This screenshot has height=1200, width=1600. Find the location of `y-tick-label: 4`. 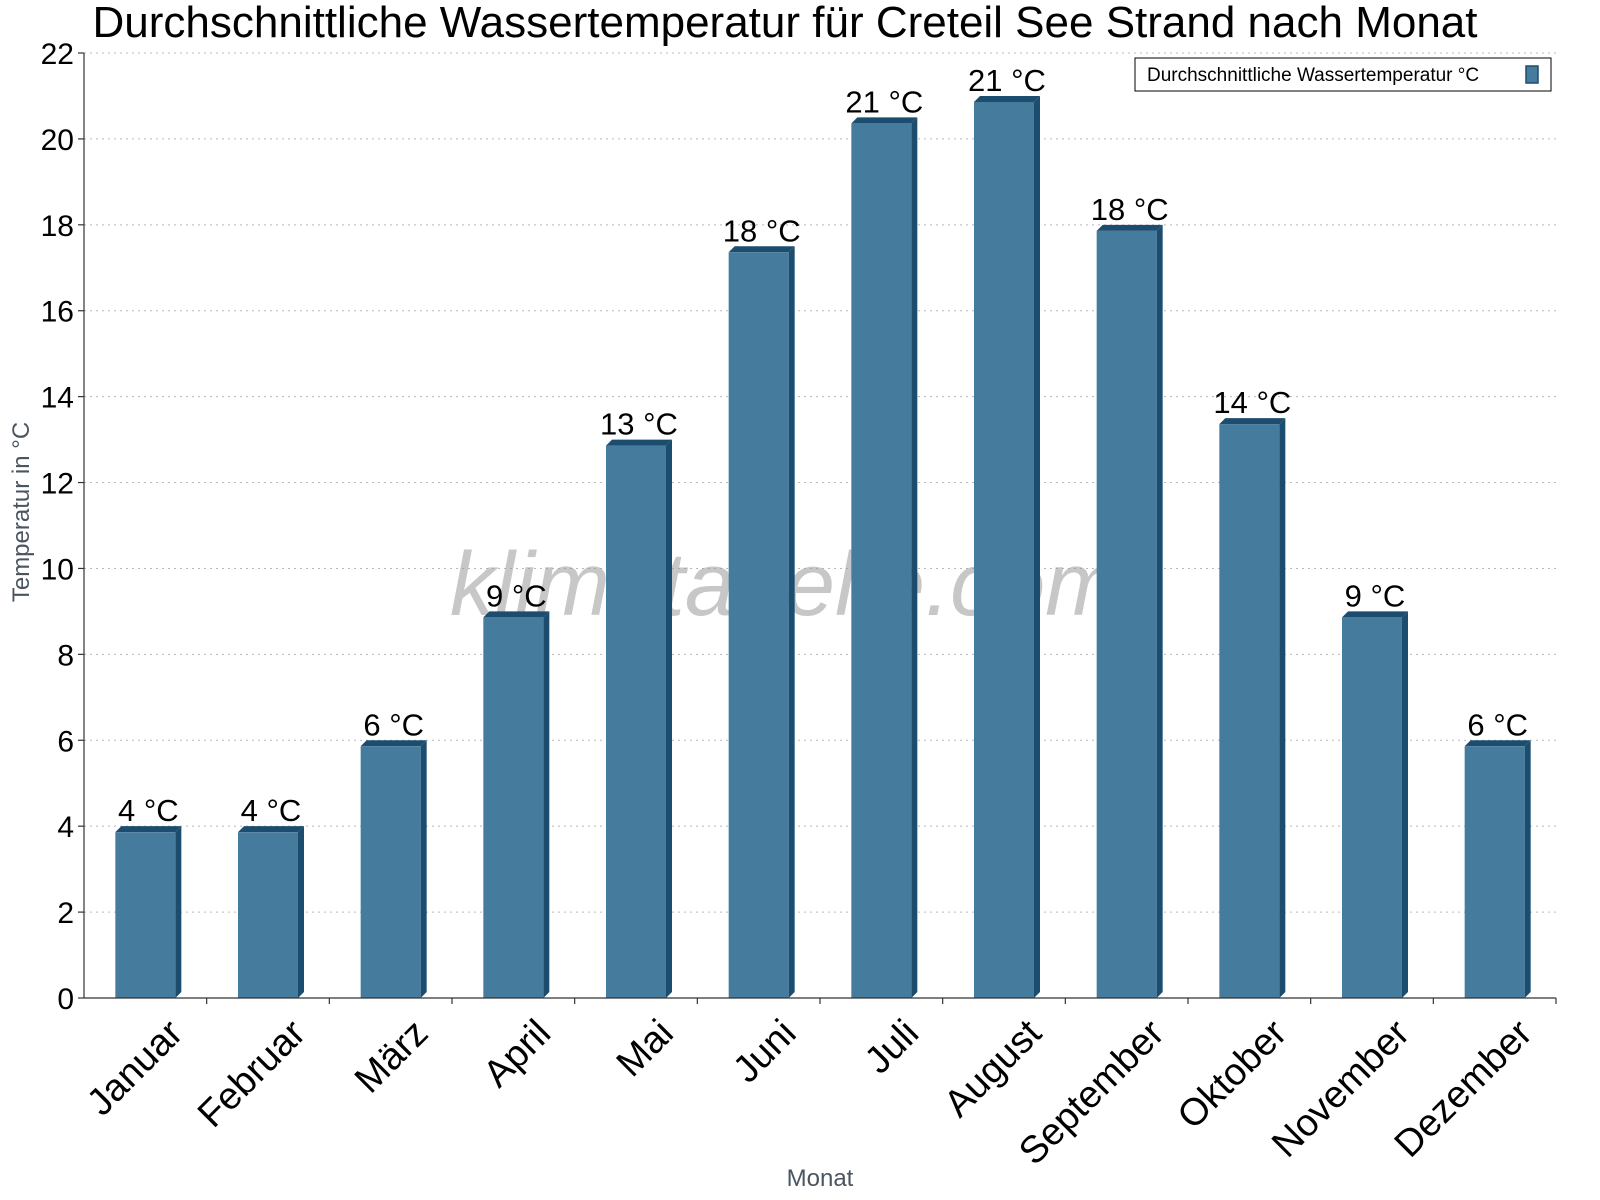

y-tick-label: 4 is located at coordinates (65, 827).